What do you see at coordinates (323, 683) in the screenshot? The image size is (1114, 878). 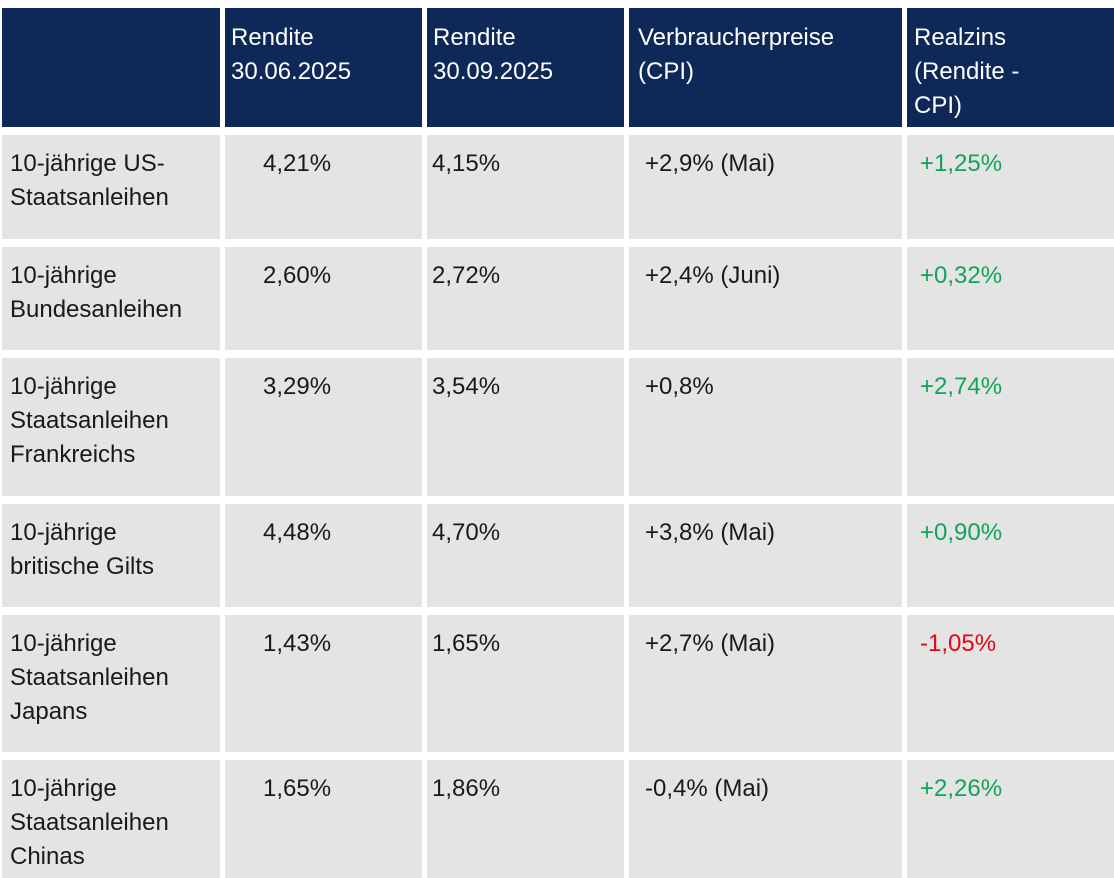 I see `rendite-jun-value: 1,43%` at bounding box center [323, 683].